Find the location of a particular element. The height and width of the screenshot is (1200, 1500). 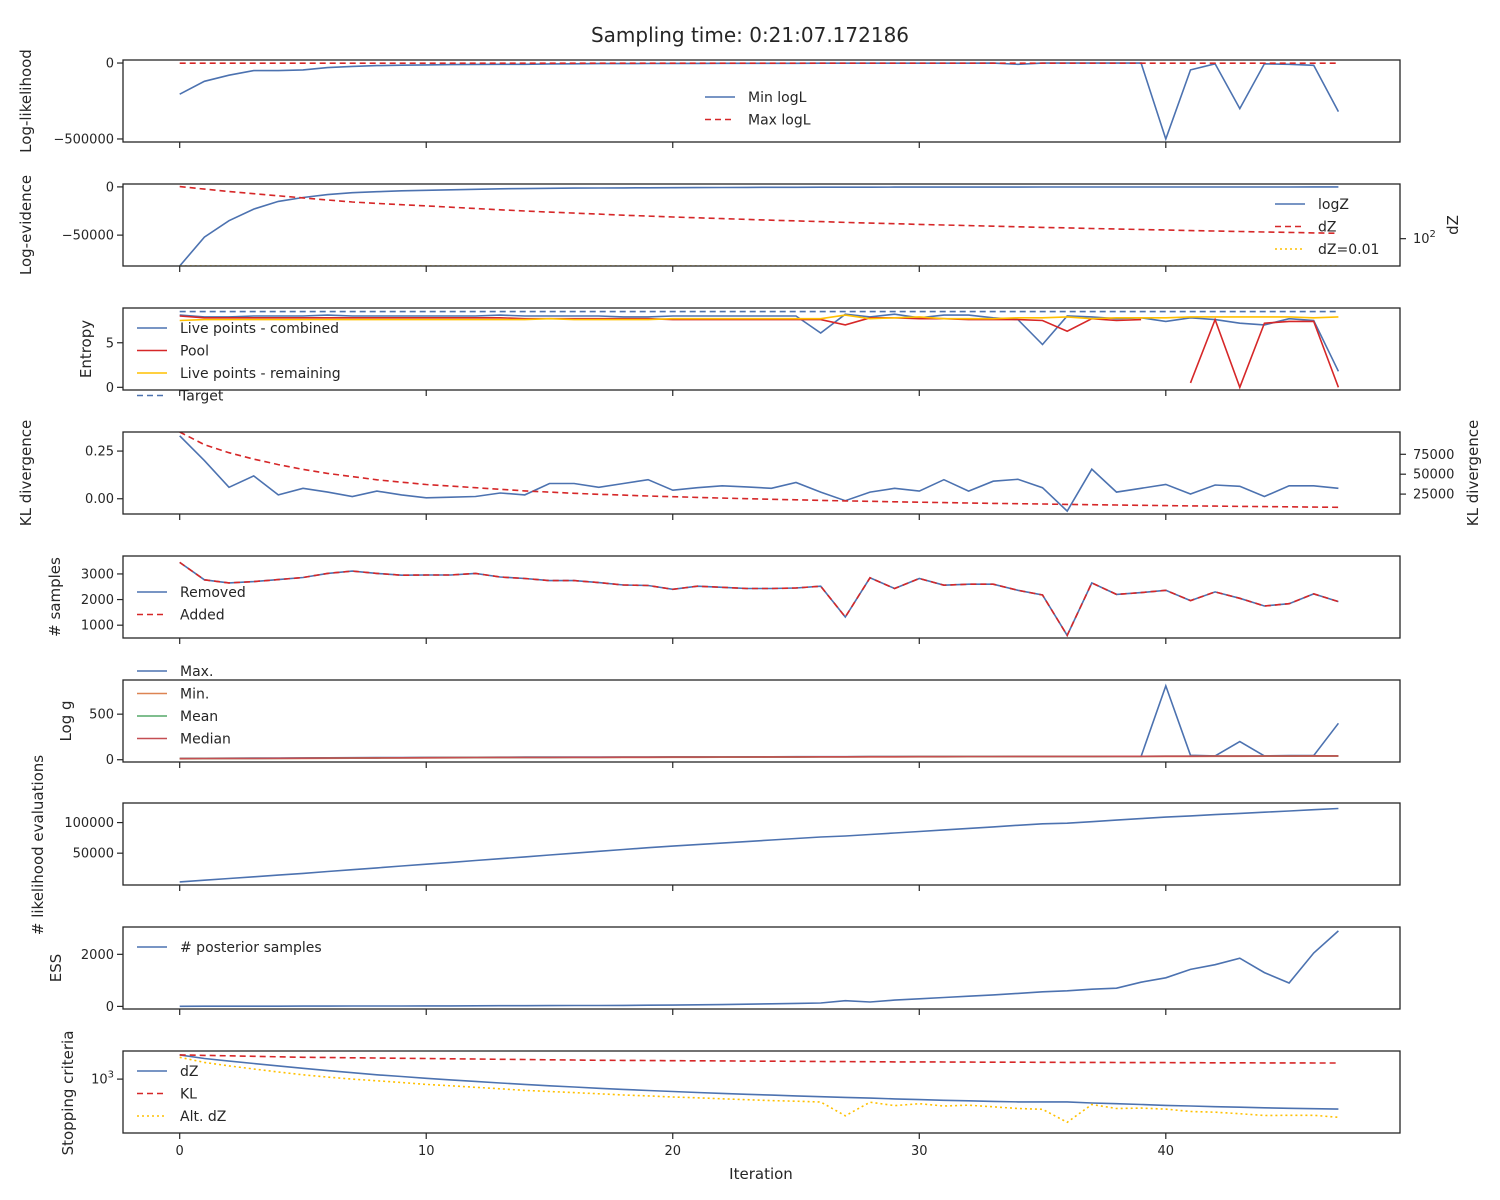

y-tick-label: 50000 is located at coordinates (93, 854).